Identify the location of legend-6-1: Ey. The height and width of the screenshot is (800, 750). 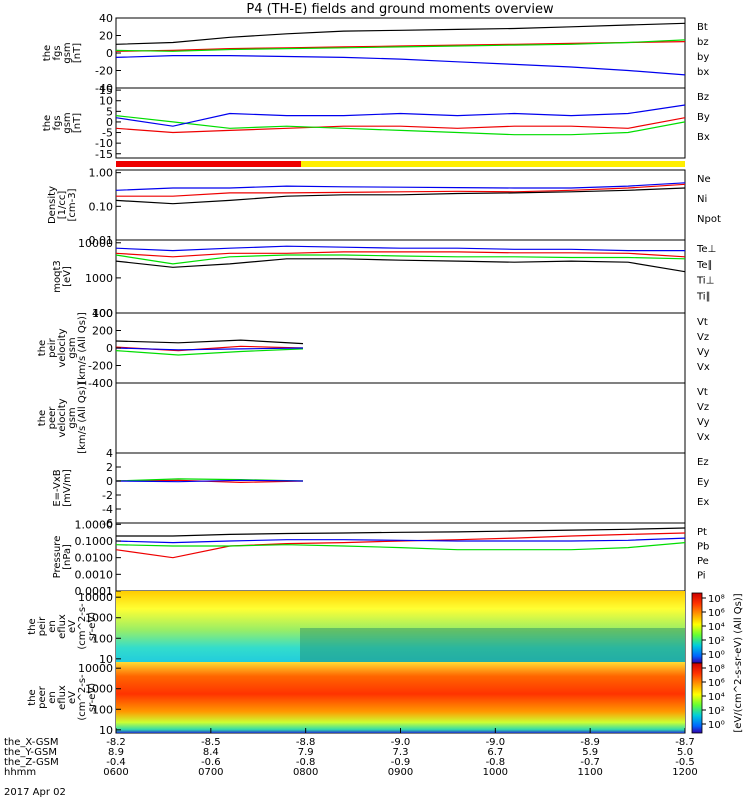
(703, 482).